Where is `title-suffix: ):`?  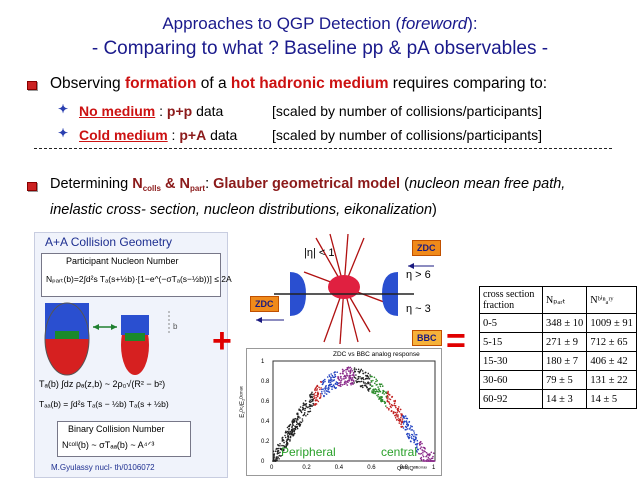 title-suffix: ): is located at coordinates (472, 23).